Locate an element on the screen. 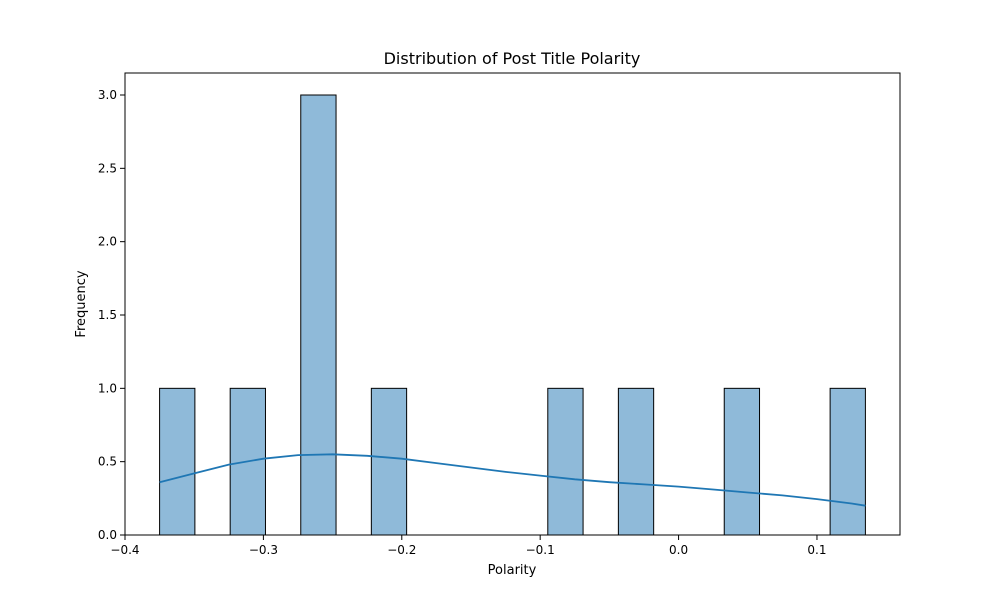  y-axis-label: Frequency is located at coordinates (81, 303).